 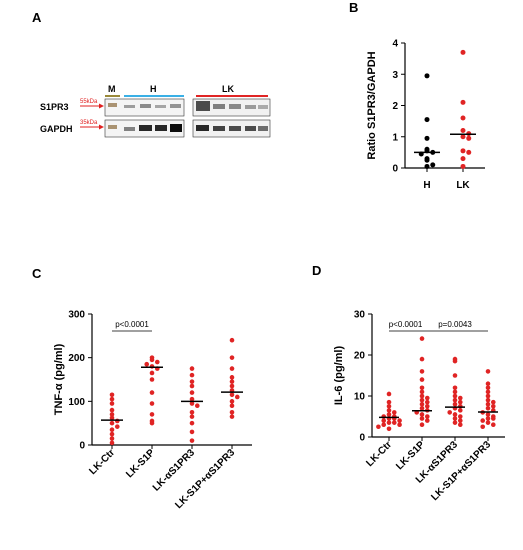 What do you see at coordinates (188, 116) in the screenshot?
I see `blot-bands` at bounding box center [188, 116].